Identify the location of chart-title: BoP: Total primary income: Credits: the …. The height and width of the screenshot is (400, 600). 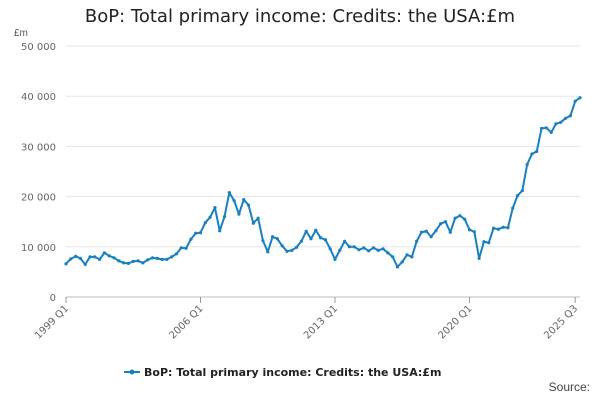
(300, 16).